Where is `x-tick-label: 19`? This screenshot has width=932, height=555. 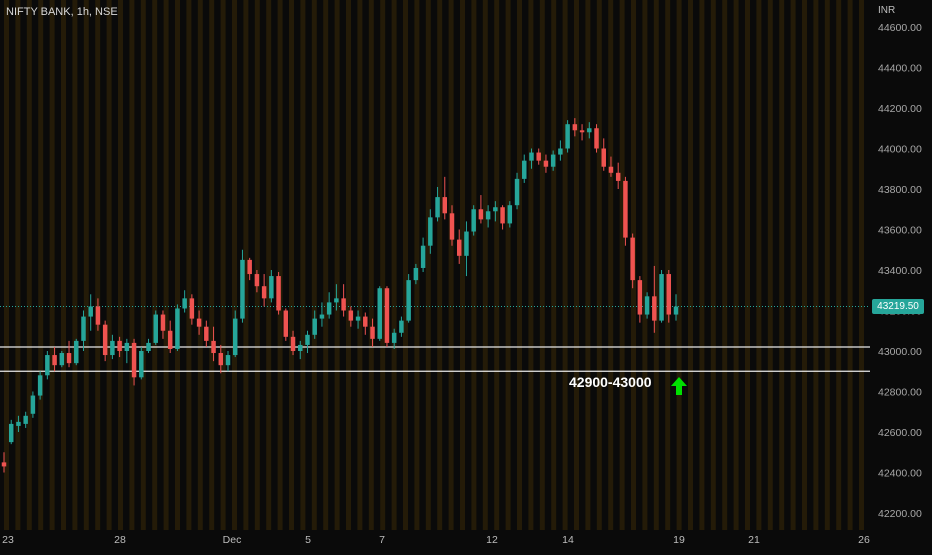 x-tick-label: 19 is located at coordinates (679, 540).